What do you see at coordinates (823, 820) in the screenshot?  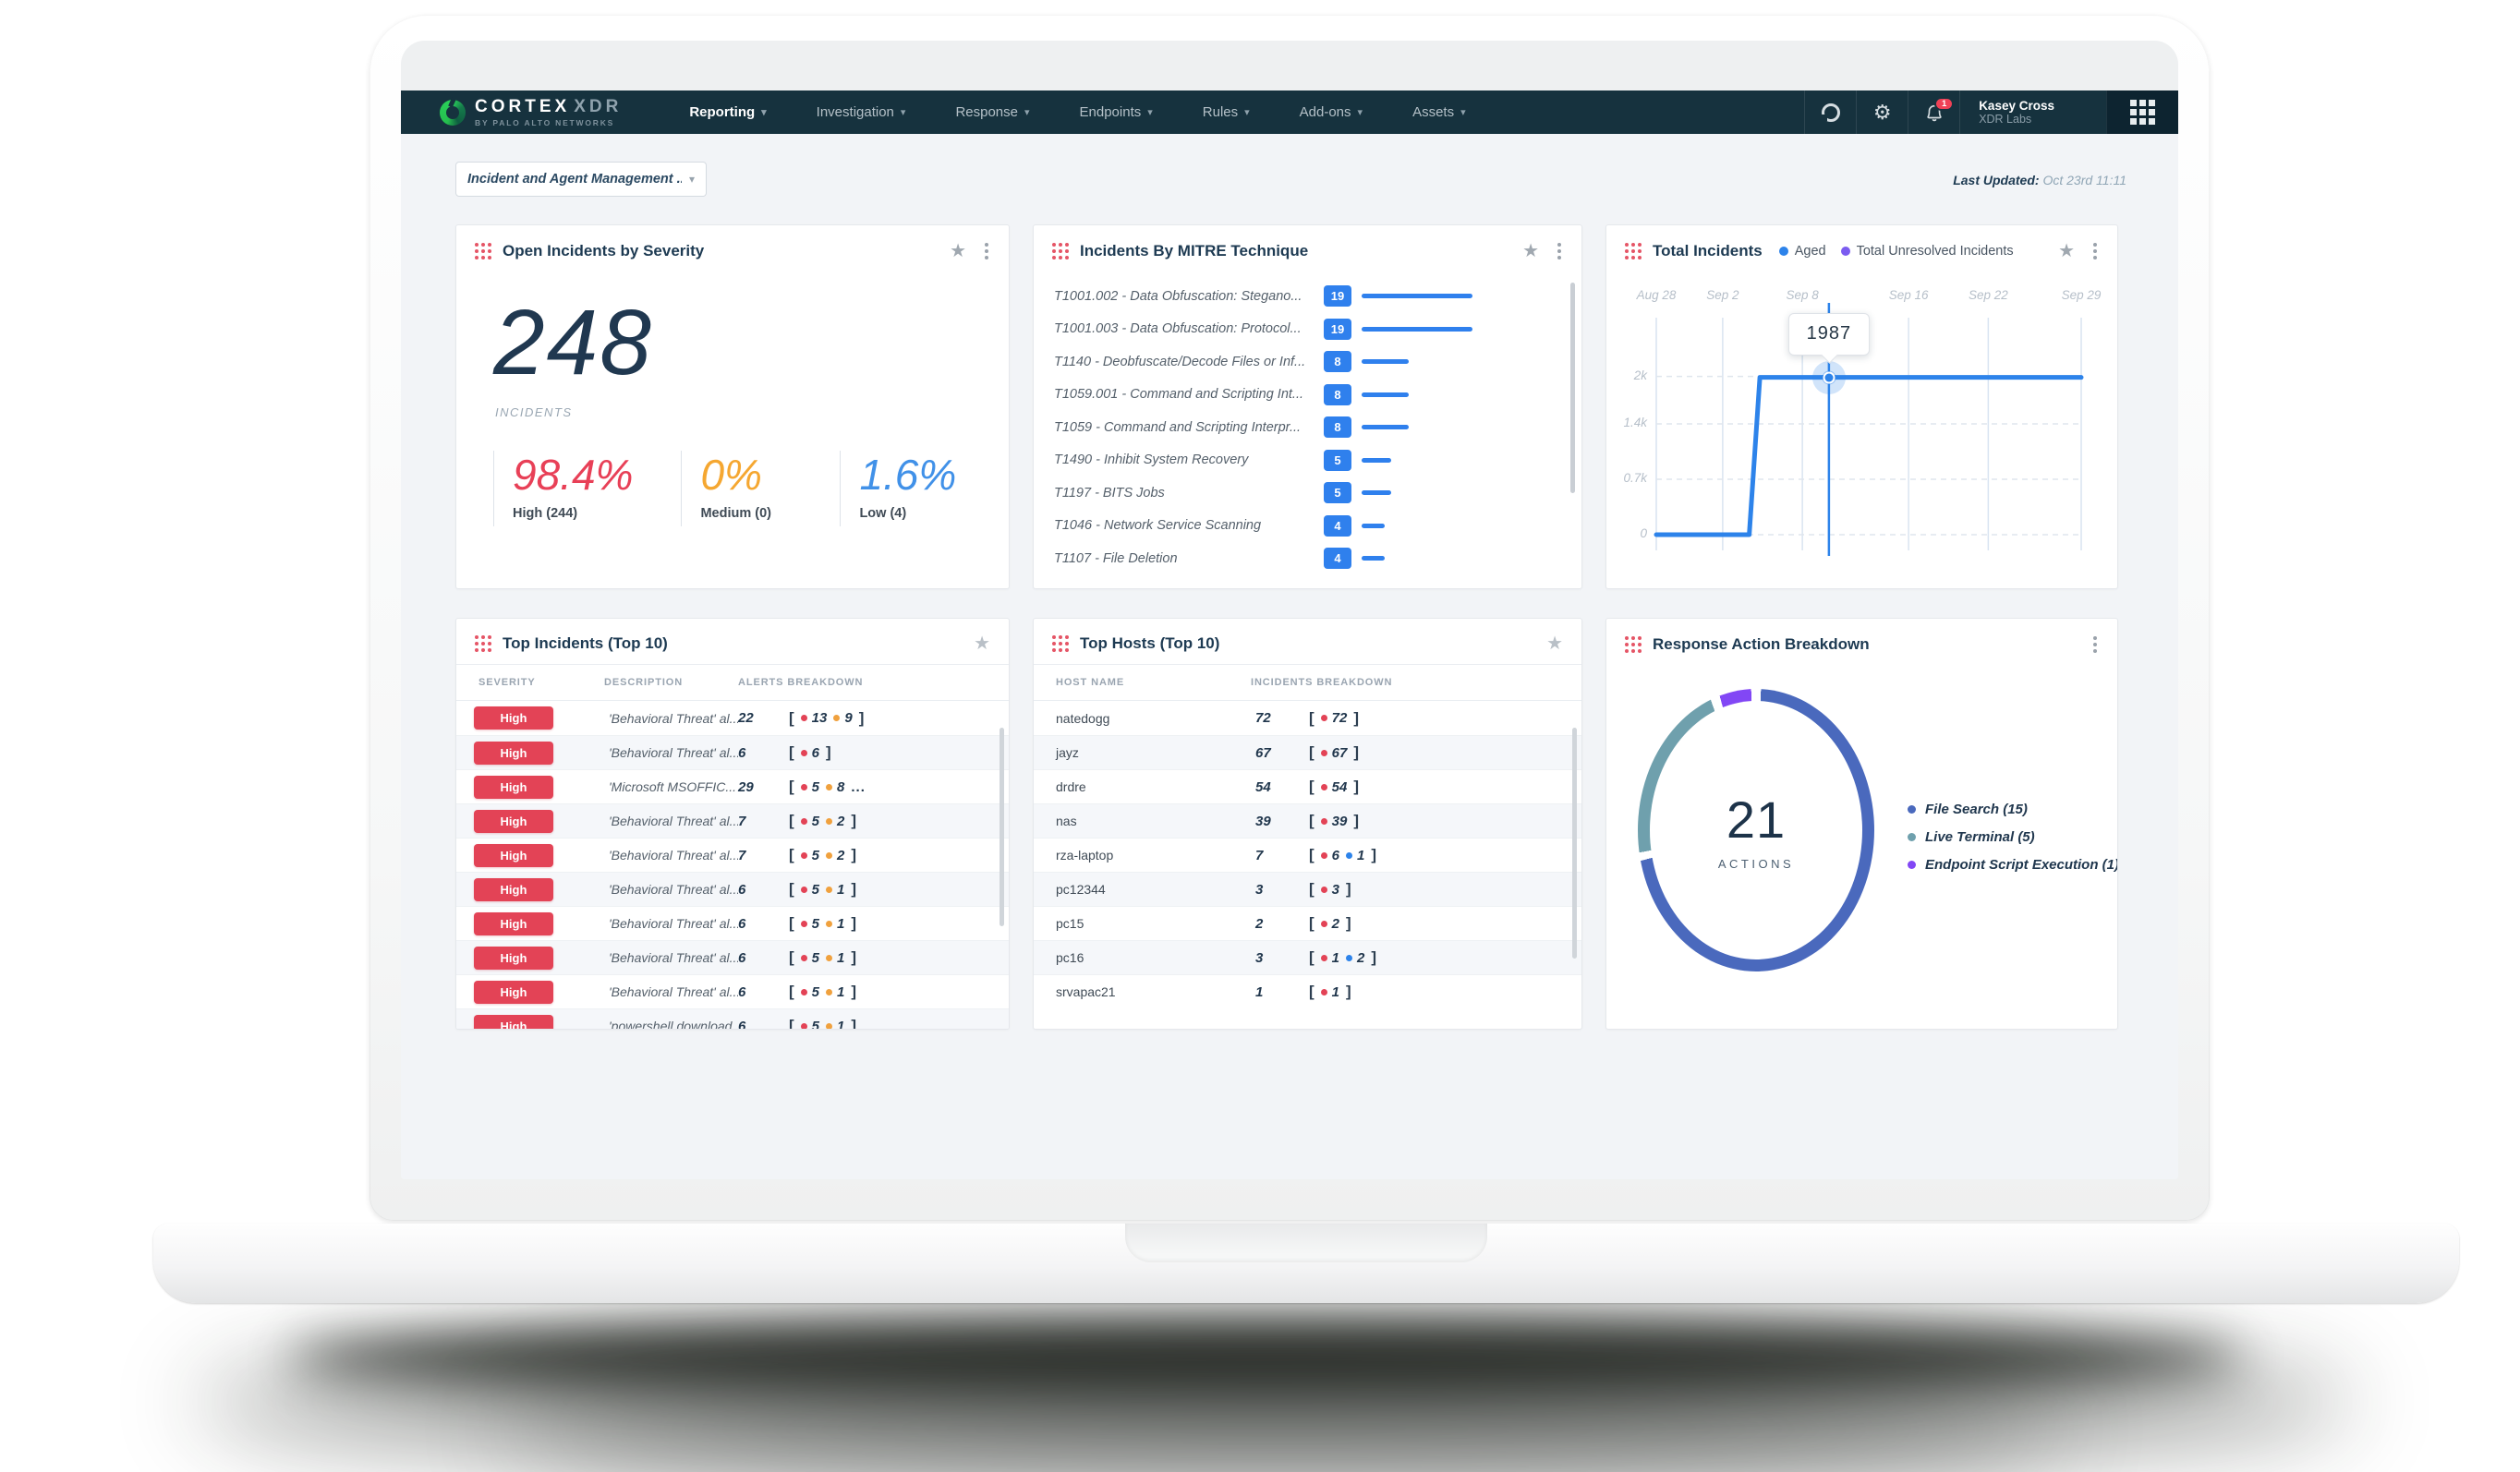 I see `alerts-breakdown: [5 2]` at bounding box center [823, 820].